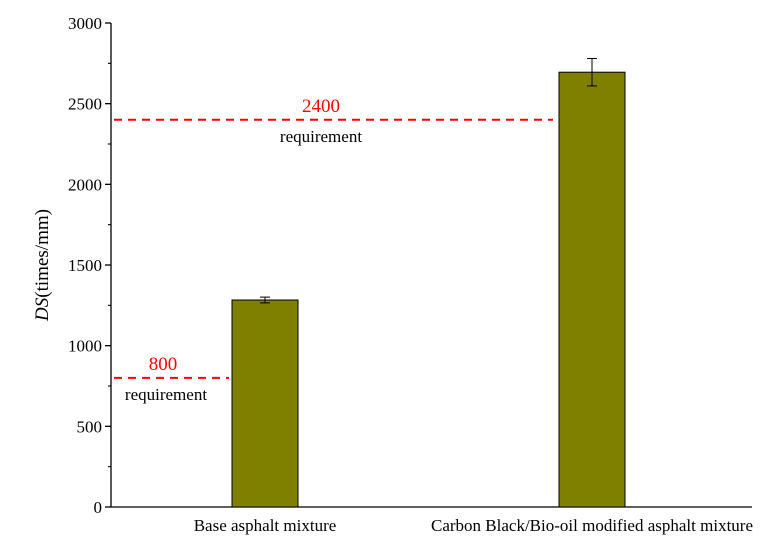 This screenshot has height=536, width=765. Describe the element at coordinates (321, 106) in the screenshot. I see `reference-value-2400: 2400` at that location.